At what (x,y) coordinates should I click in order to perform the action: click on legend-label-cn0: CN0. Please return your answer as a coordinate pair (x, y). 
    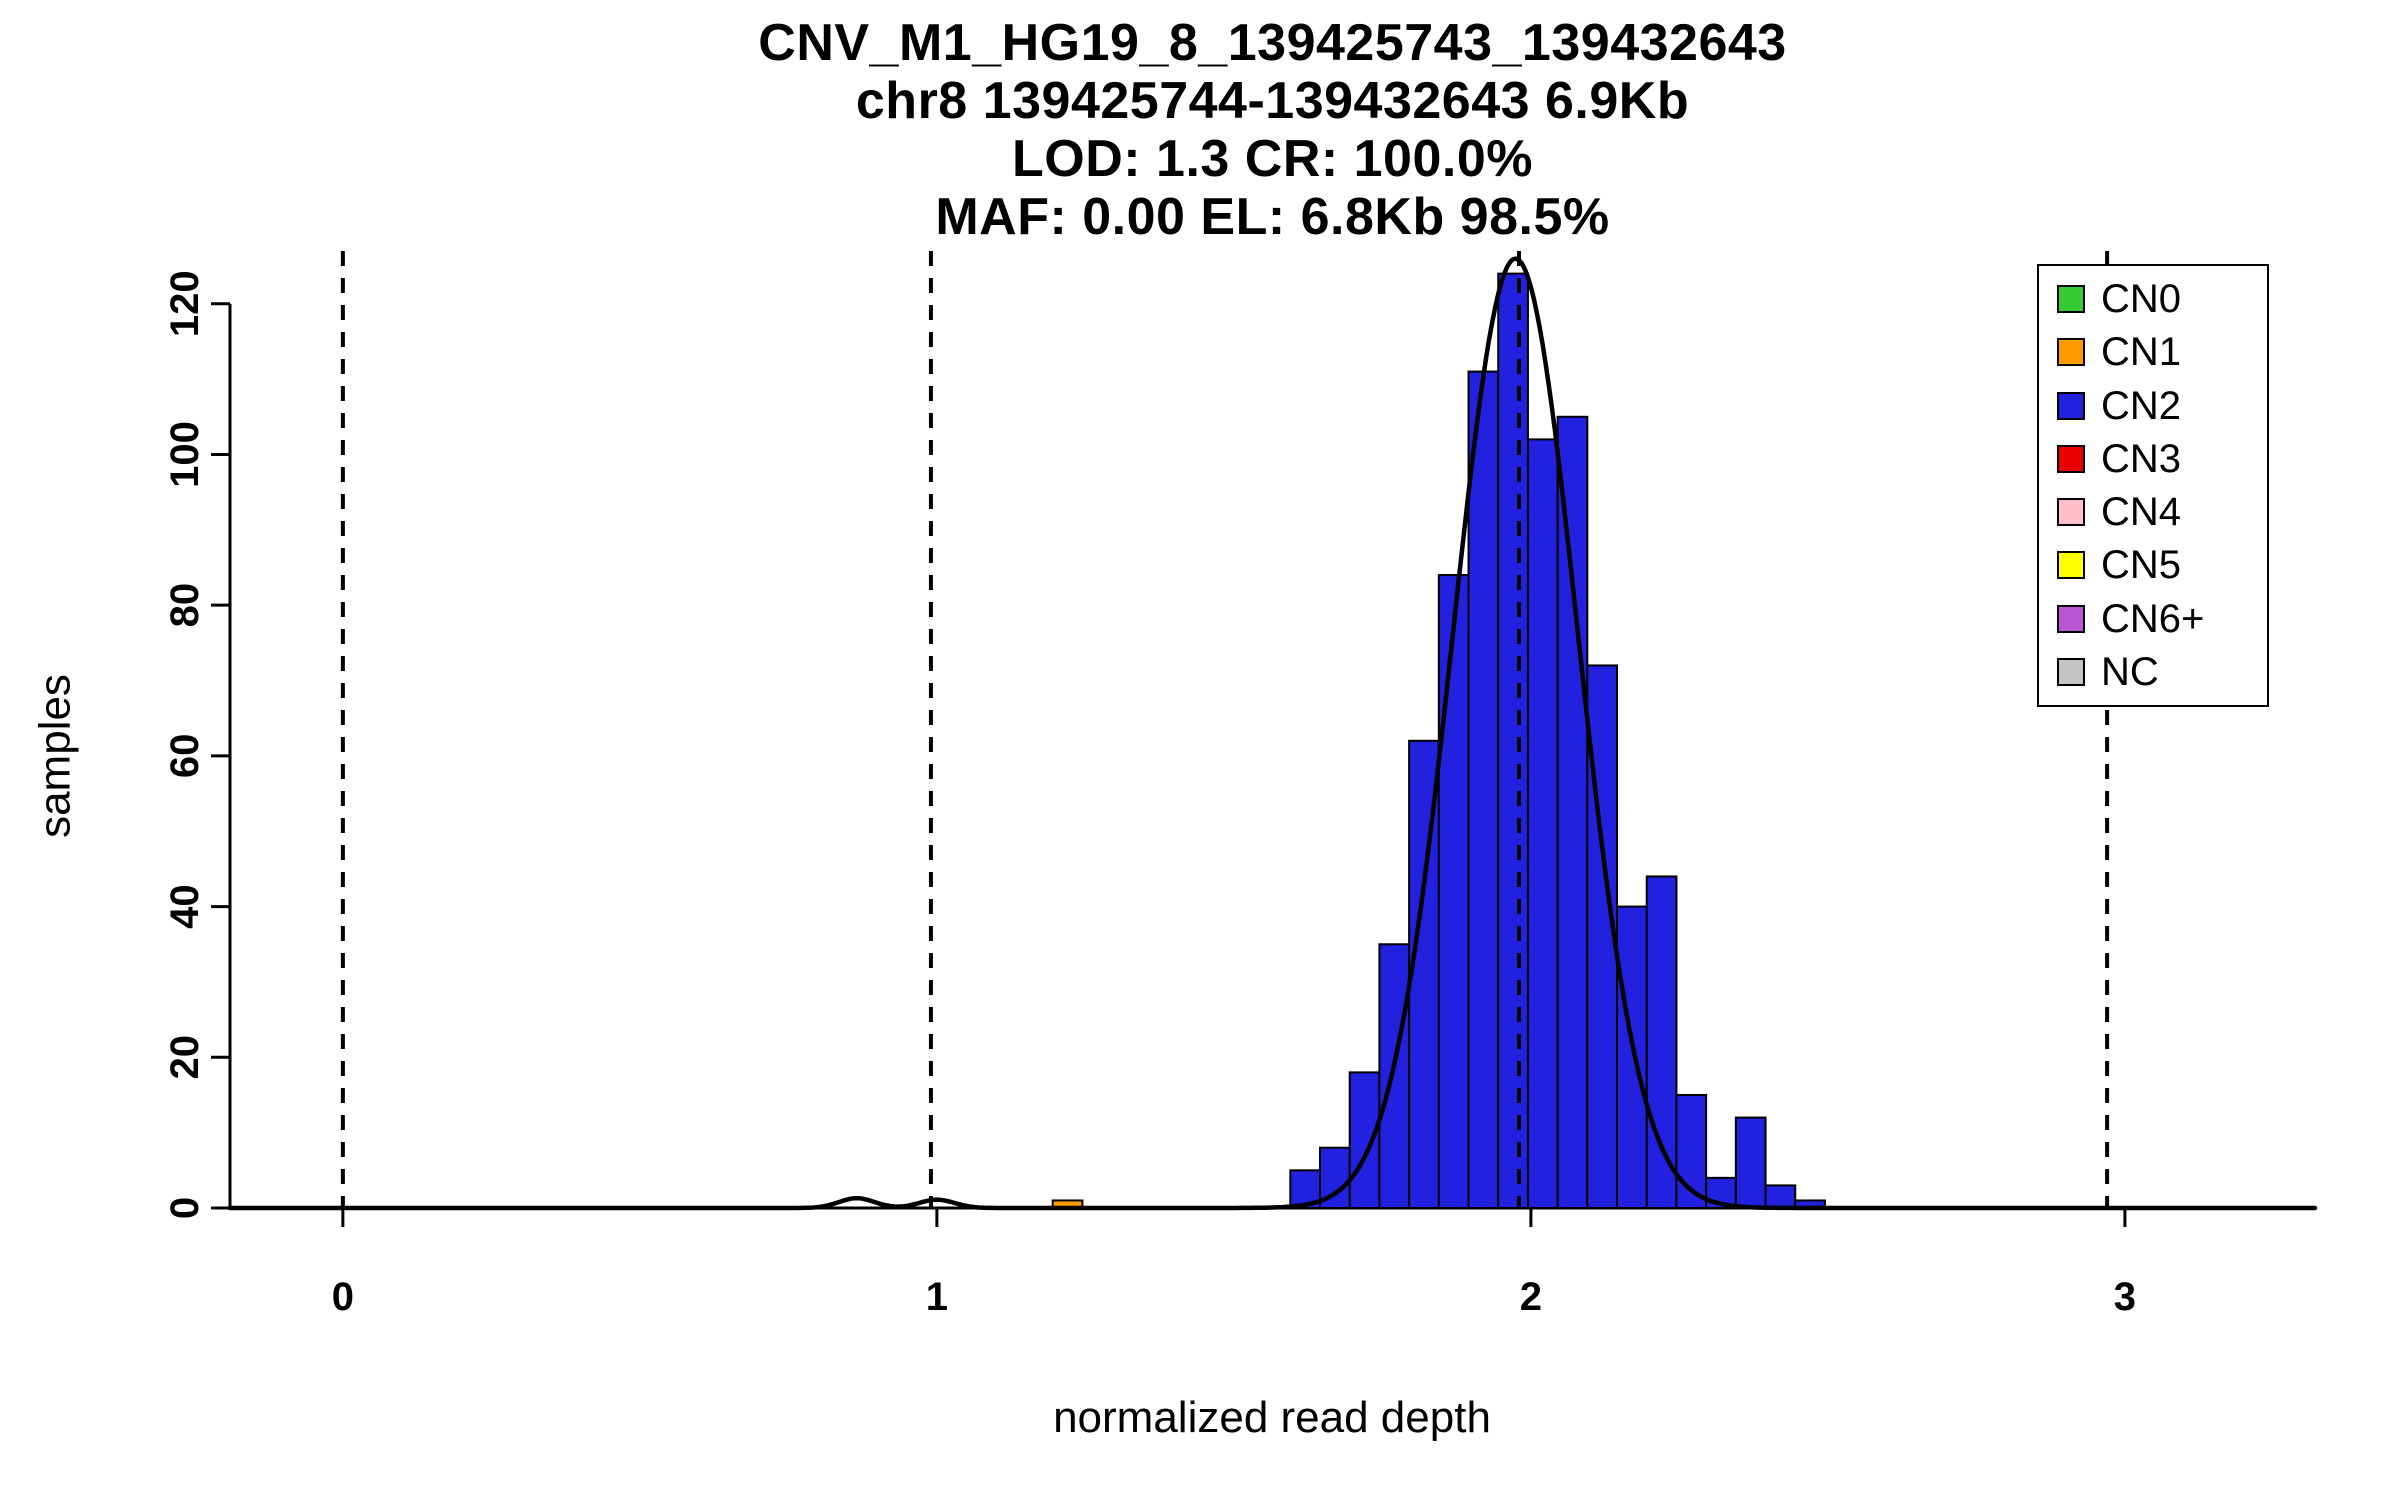
    Looking at the image, I should click on (2141, 299).